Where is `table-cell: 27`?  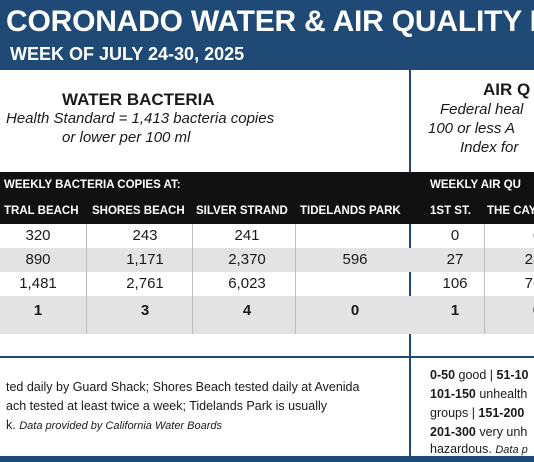 table-cell: 27 is located at coordinates (455, 259).